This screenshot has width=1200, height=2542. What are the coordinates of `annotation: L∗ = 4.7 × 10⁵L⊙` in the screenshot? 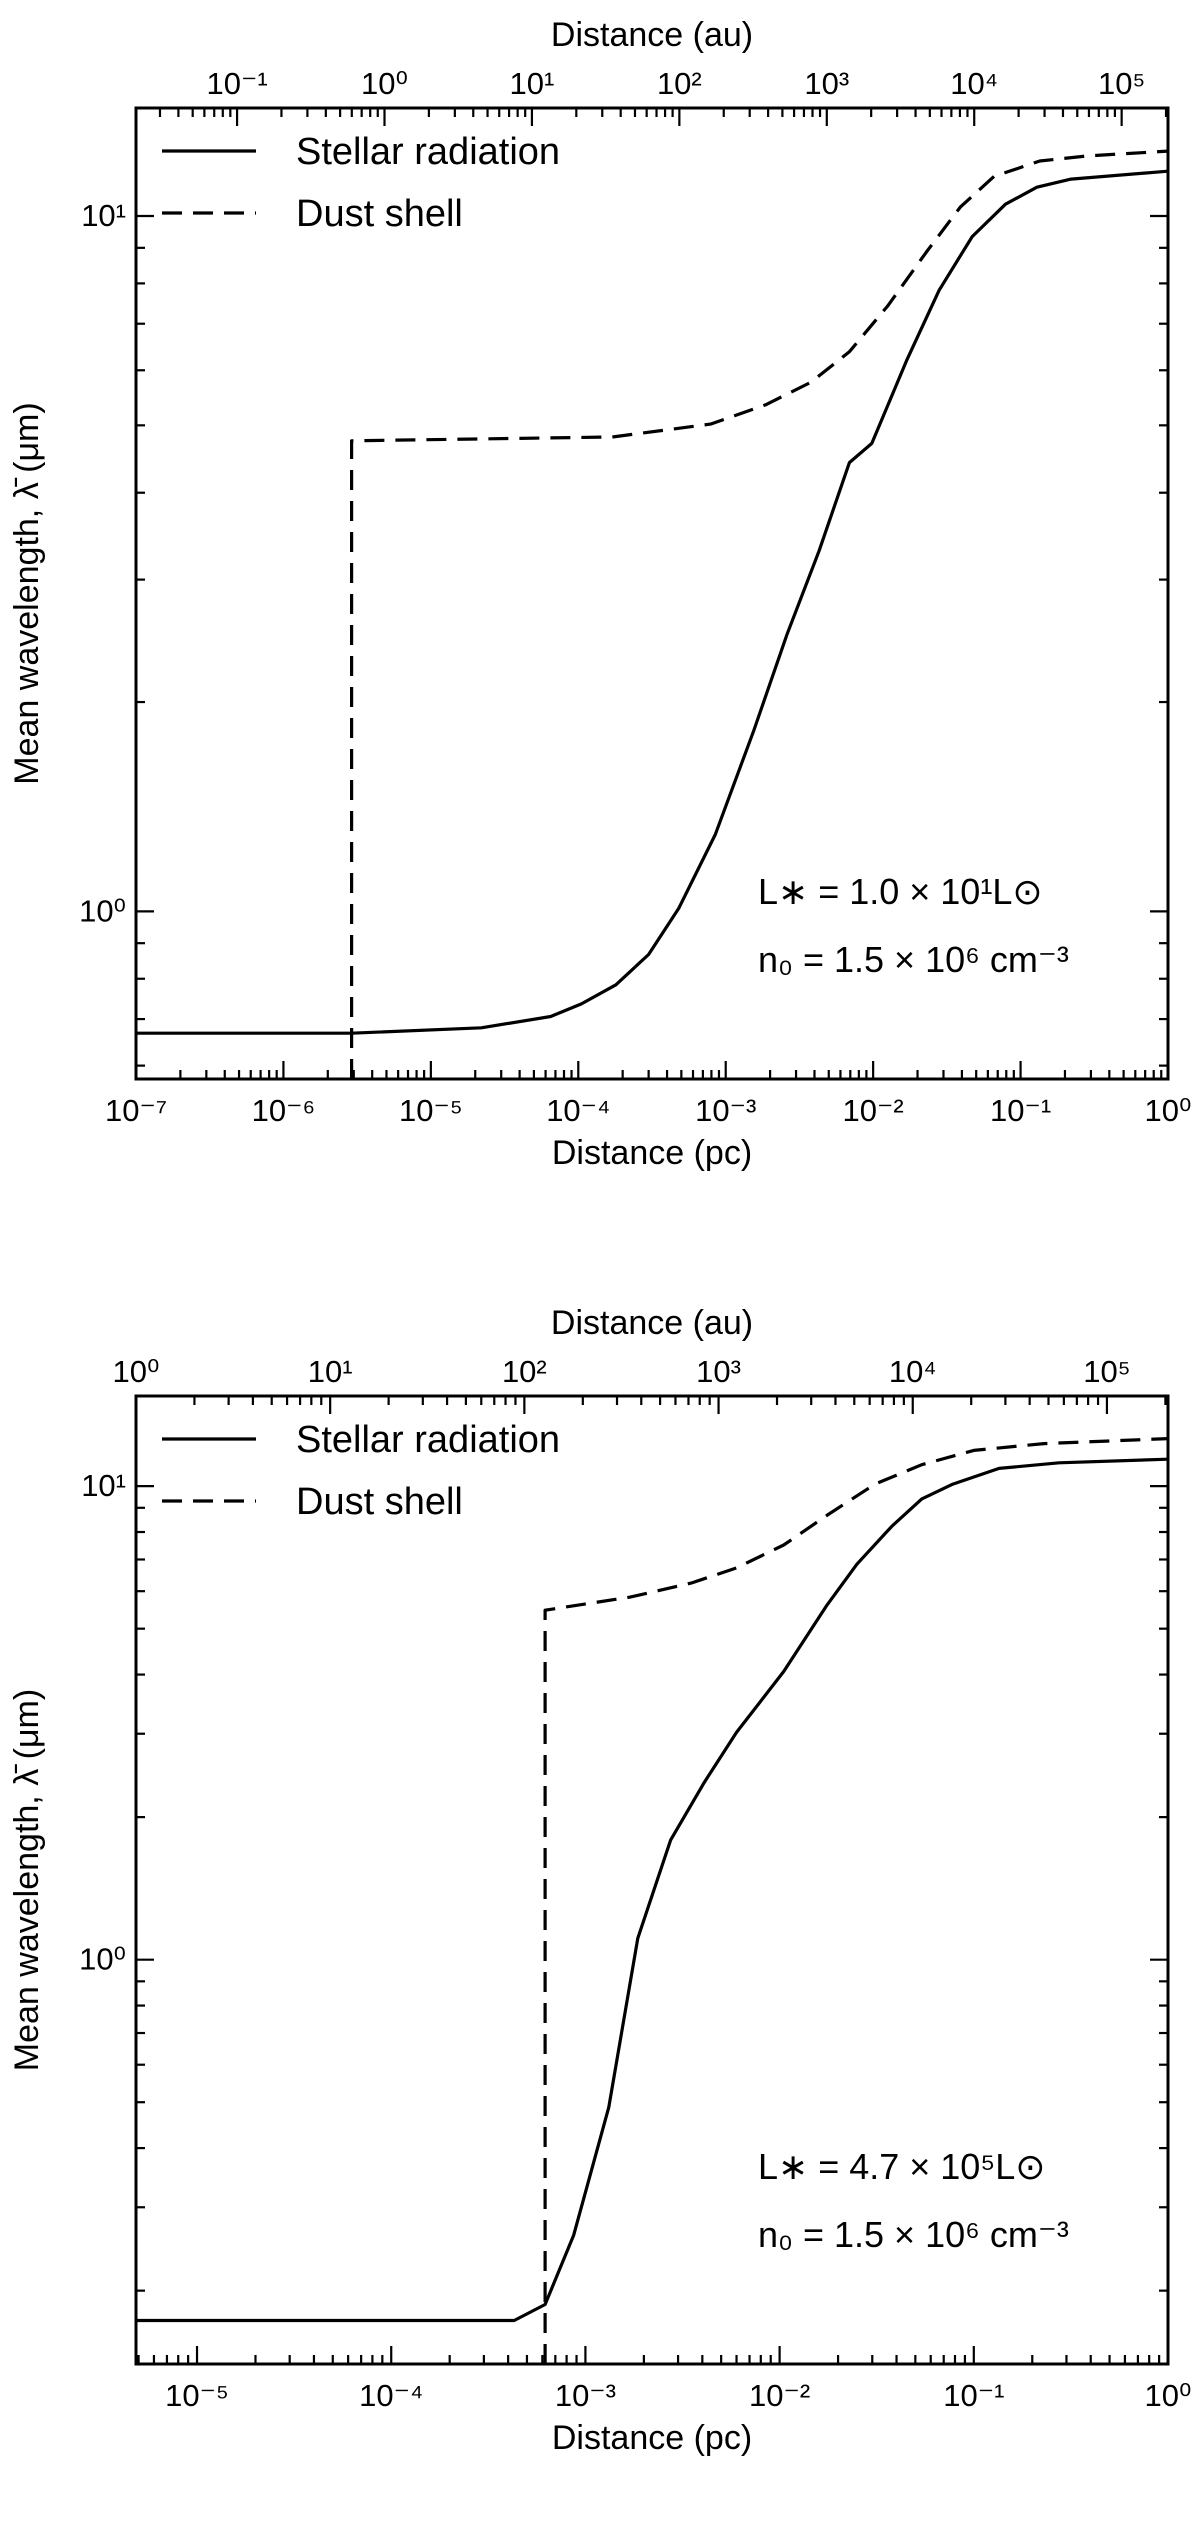 It's located at (901, 2166).